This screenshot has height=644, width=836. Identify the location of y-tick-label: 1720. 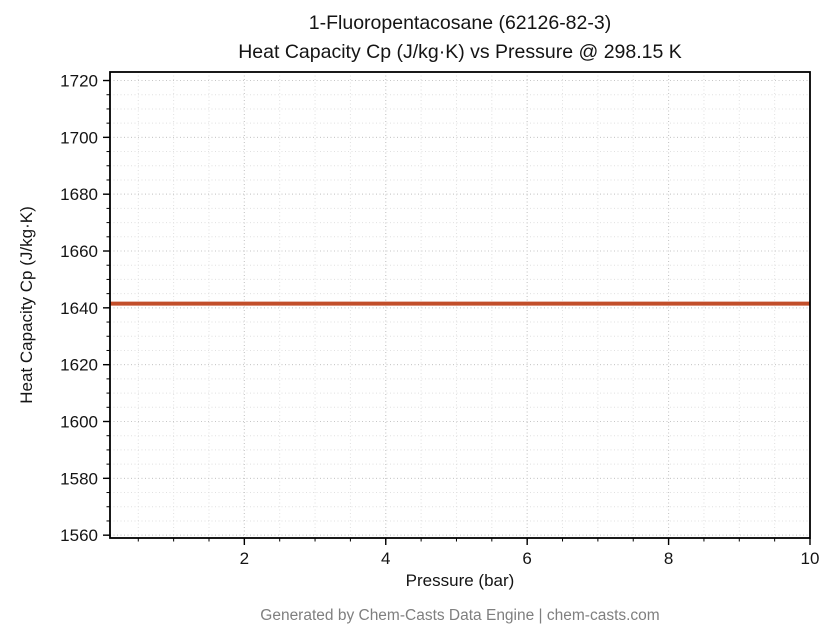
(79, 81).